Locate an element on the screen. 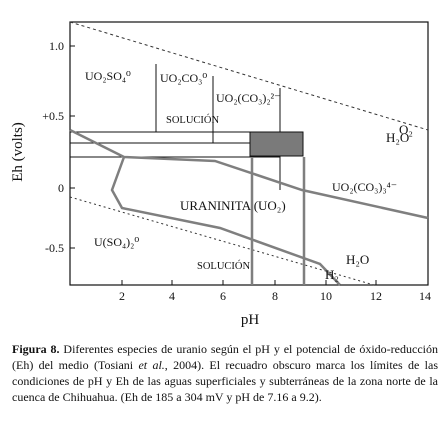 The width and height of the screenshot is (448, 433). x-tick-label: 10 is located at coordinates (326, 296).